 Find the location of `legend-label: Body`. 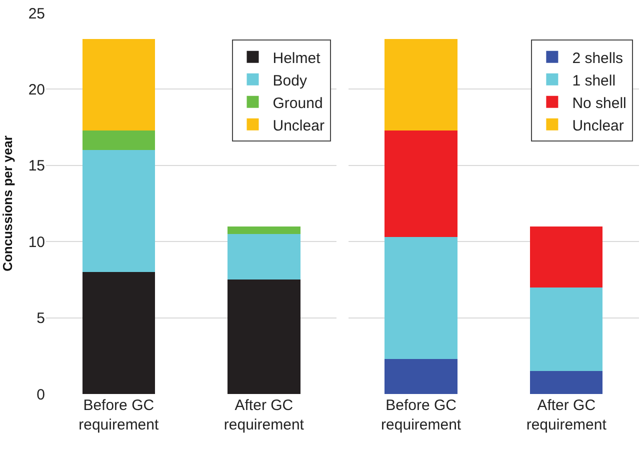

legend-label: Body is located at coordinates (290, 81).